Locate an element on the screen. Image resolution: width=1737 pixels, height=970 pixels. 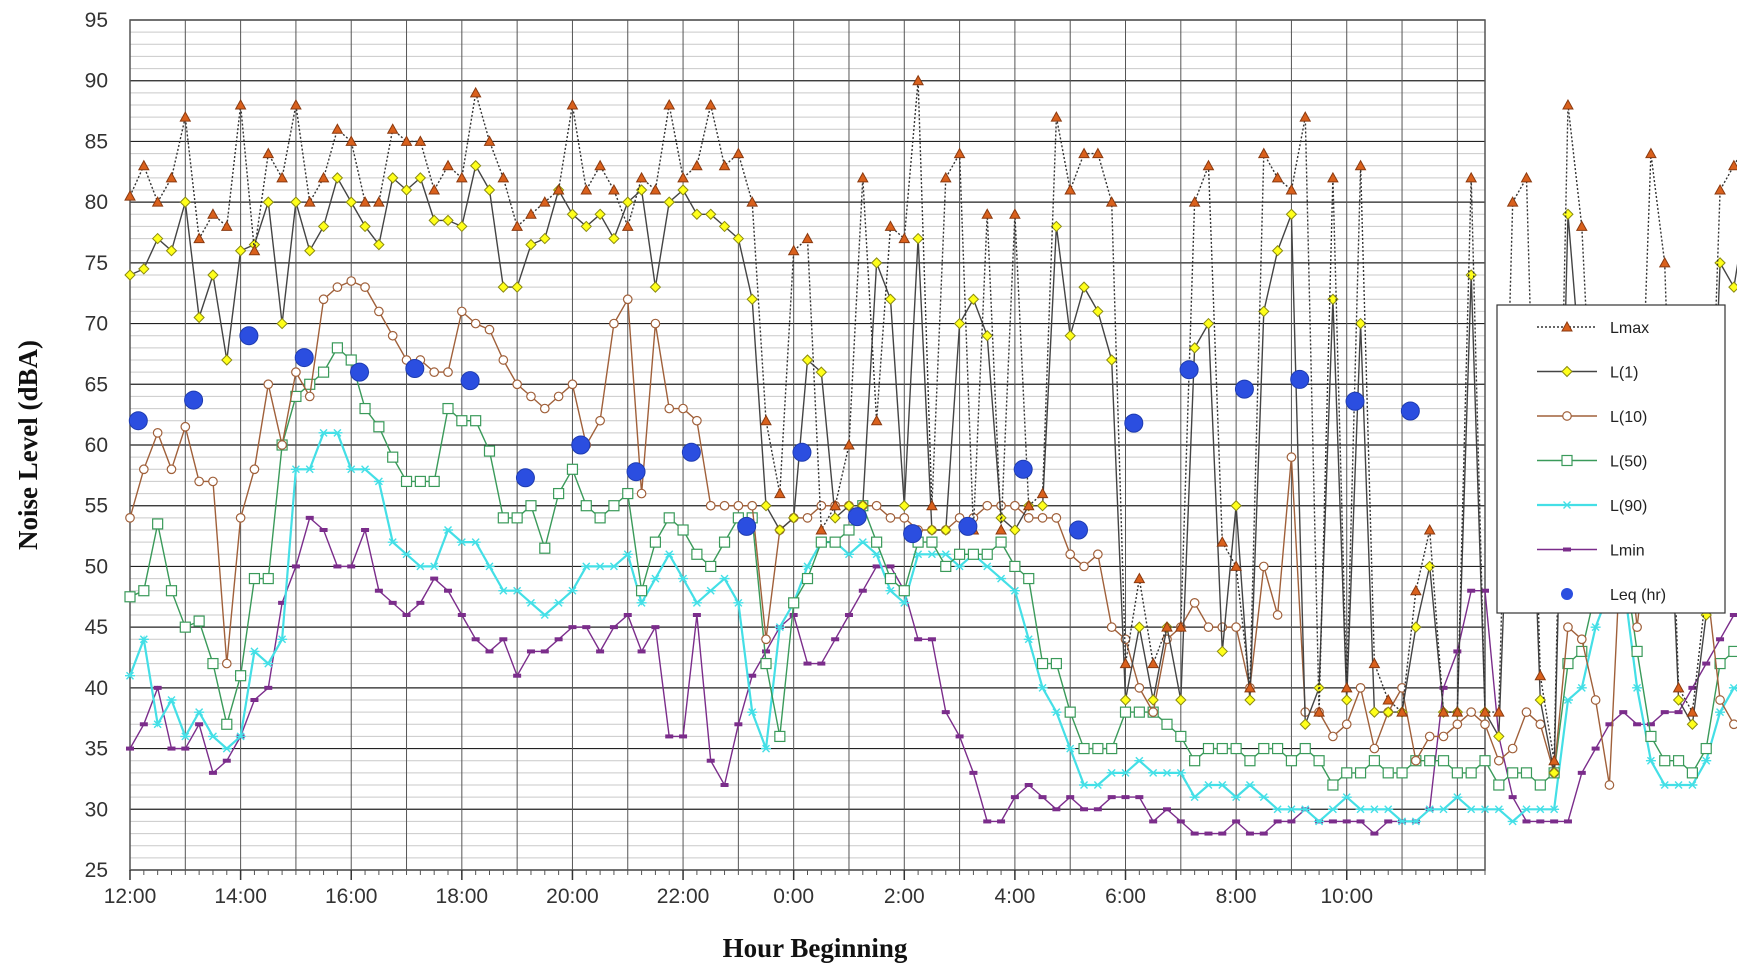
y-tick-label: 70 is located at coordinates (96, 324).